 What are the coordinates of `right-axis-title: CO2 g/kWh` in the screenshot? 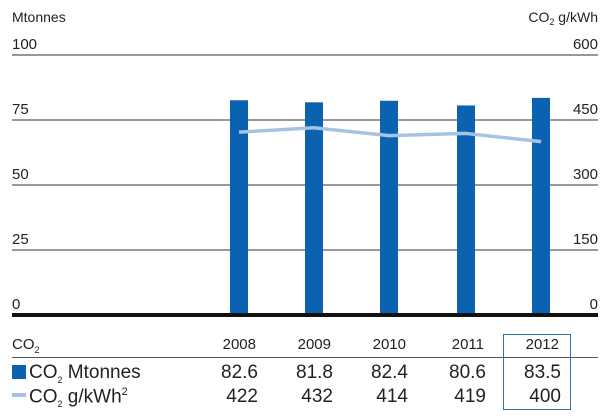 It's located at (563, 18).